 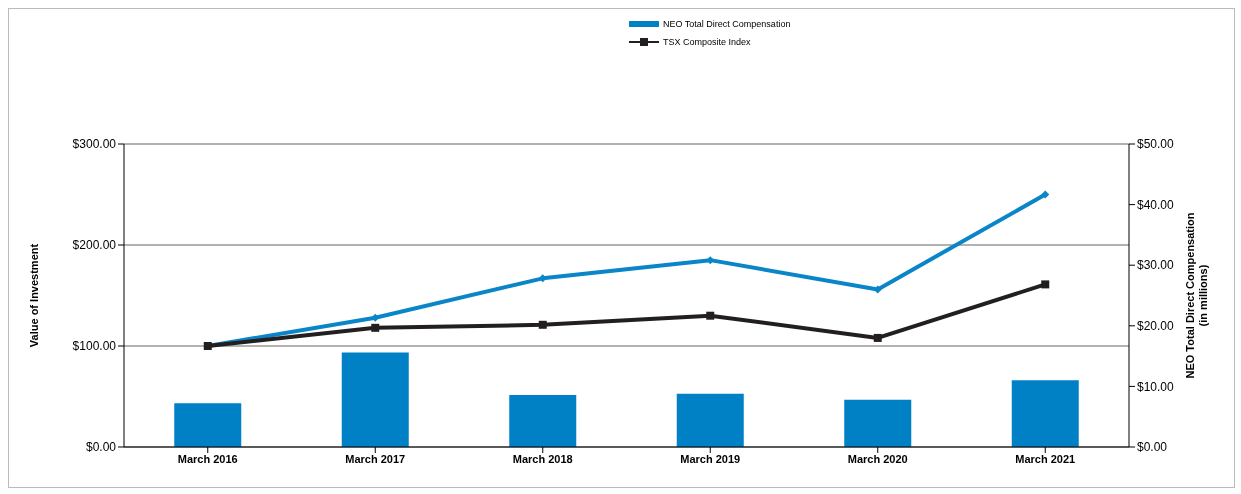 What do you see at coordinates (877, 458) in the screenshot?
I see `x-tick-label: March 2020` at bounding box center [877, 458].